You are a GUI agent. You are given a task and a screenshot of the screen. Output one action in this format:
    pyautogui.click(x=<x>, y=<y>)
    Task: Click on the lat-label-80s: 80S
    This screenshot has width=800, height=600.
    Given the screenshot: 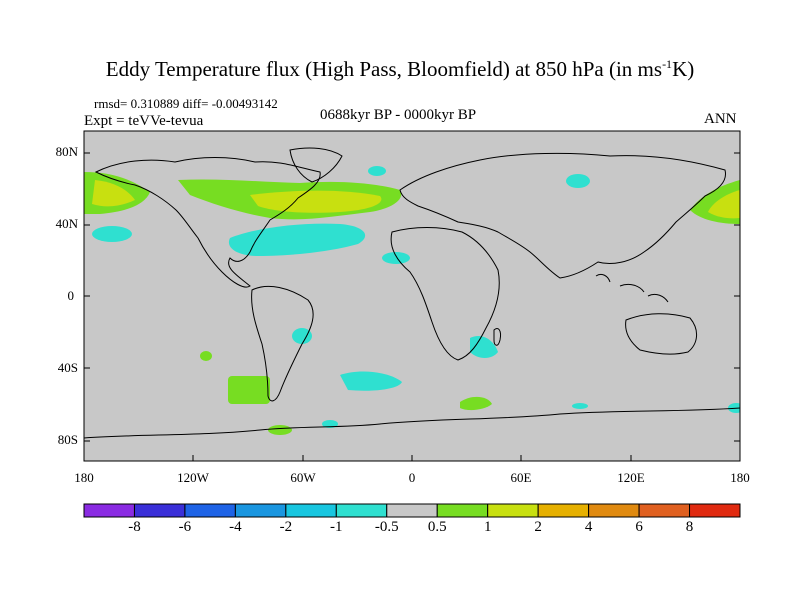 What is the action you would take?
    pyautogui.click(x=67, y=439)
    